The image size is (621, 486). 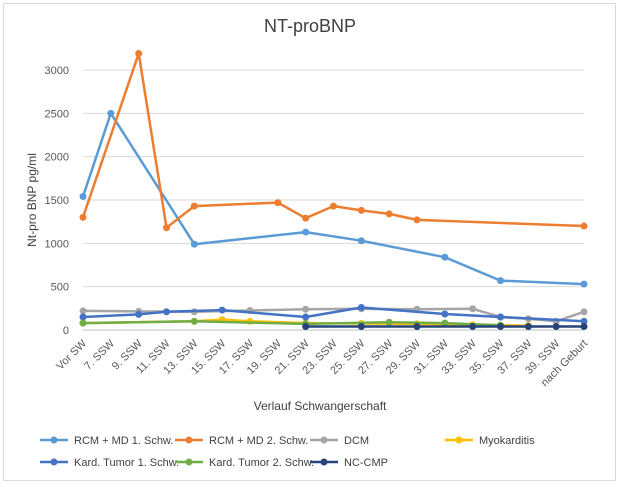 I want to click on y-tick-label: 1500, so click(x=57, y=201).